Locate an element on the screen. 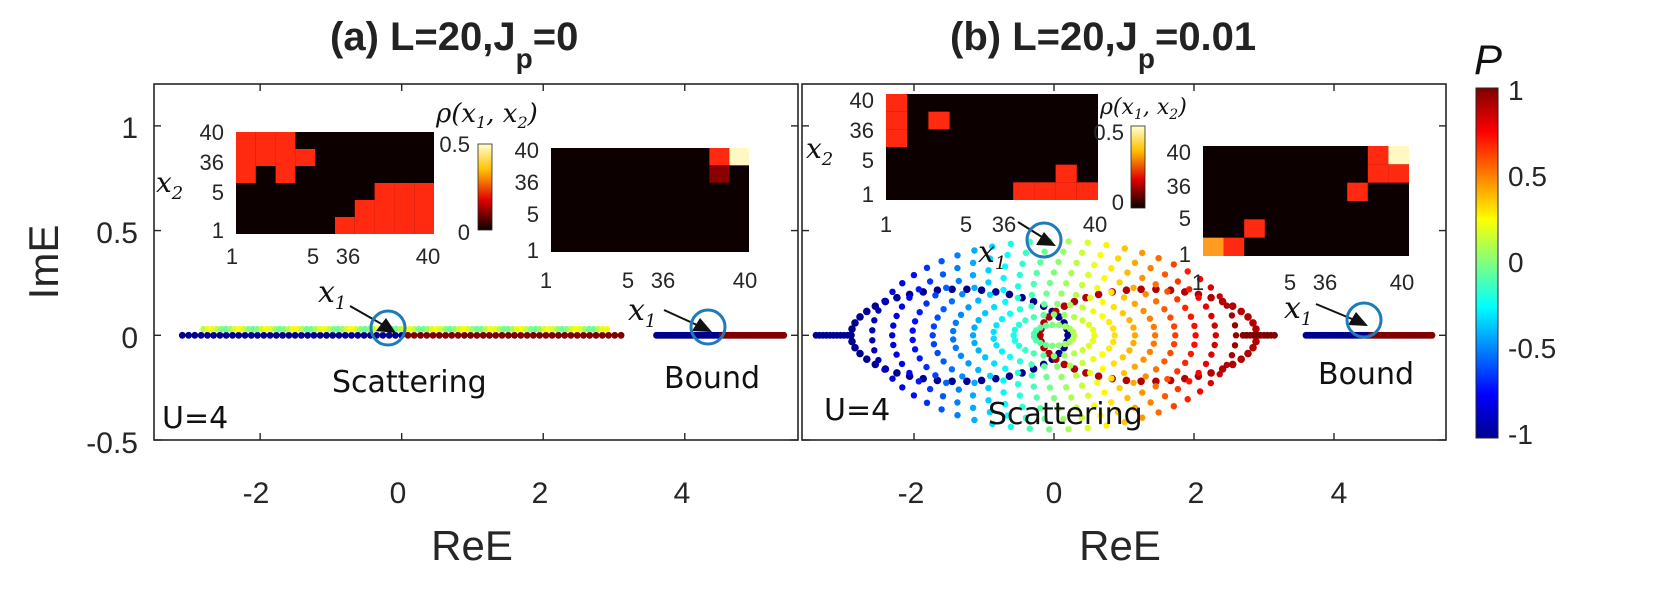 The width and height of the screenshot is (1661, 605). inset-a2-ytick-1: 1 is located at coordinates (533, 250).